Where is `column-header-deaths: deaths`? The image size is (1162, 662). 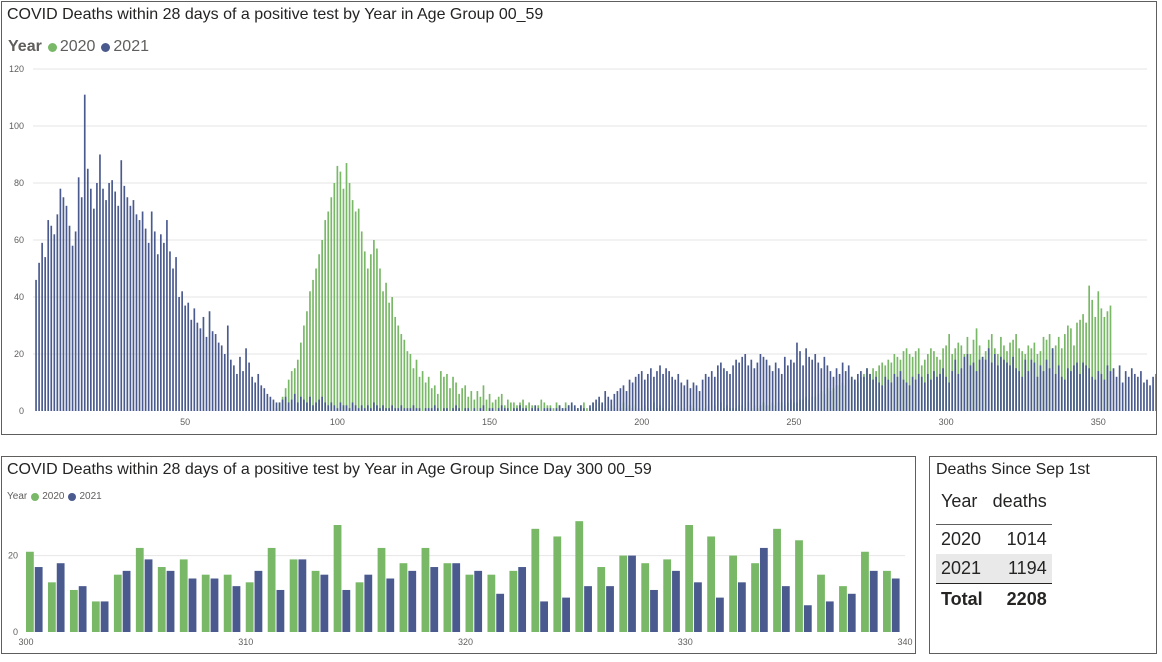
column-header-deaths: deaths is located at coordinates (1019, 505).